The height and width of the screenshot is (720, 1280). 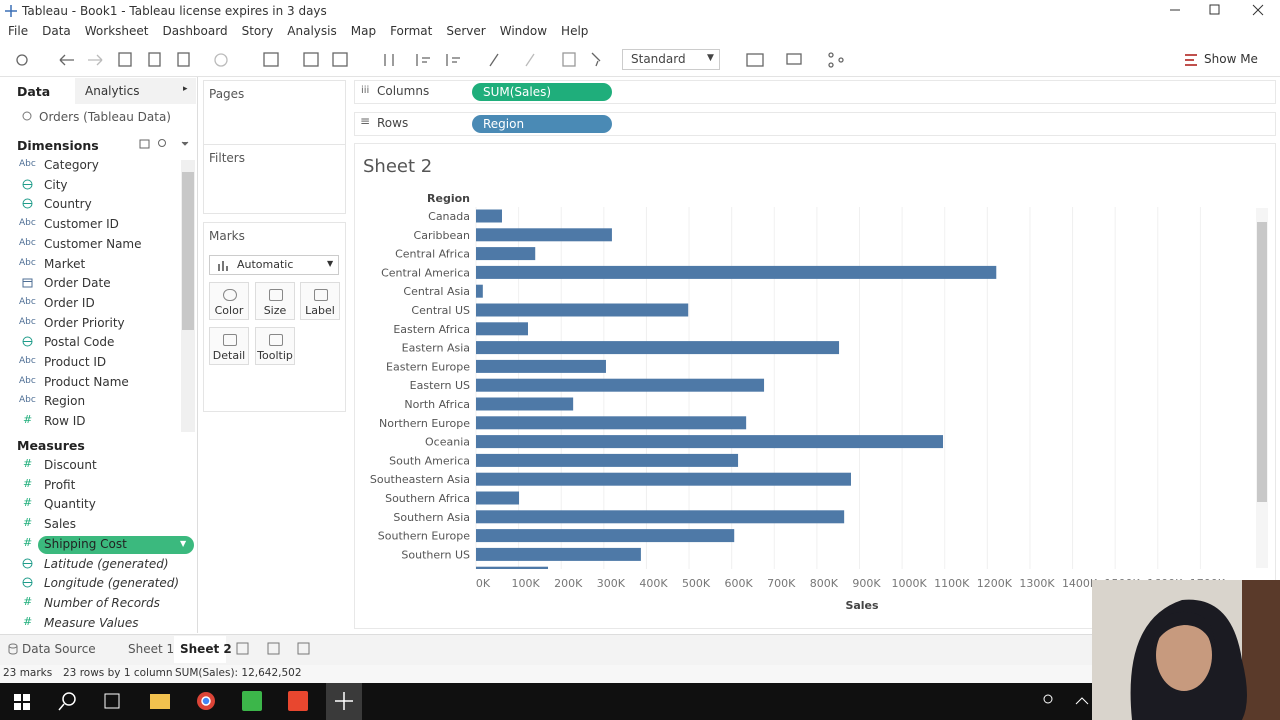 I want to click on dimension-tools, so click(x=166, y=144).